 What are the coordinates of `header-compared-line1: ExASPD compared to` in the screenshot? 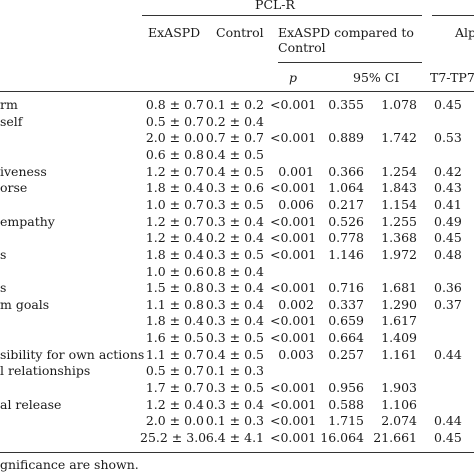 It's located at (346, 32).